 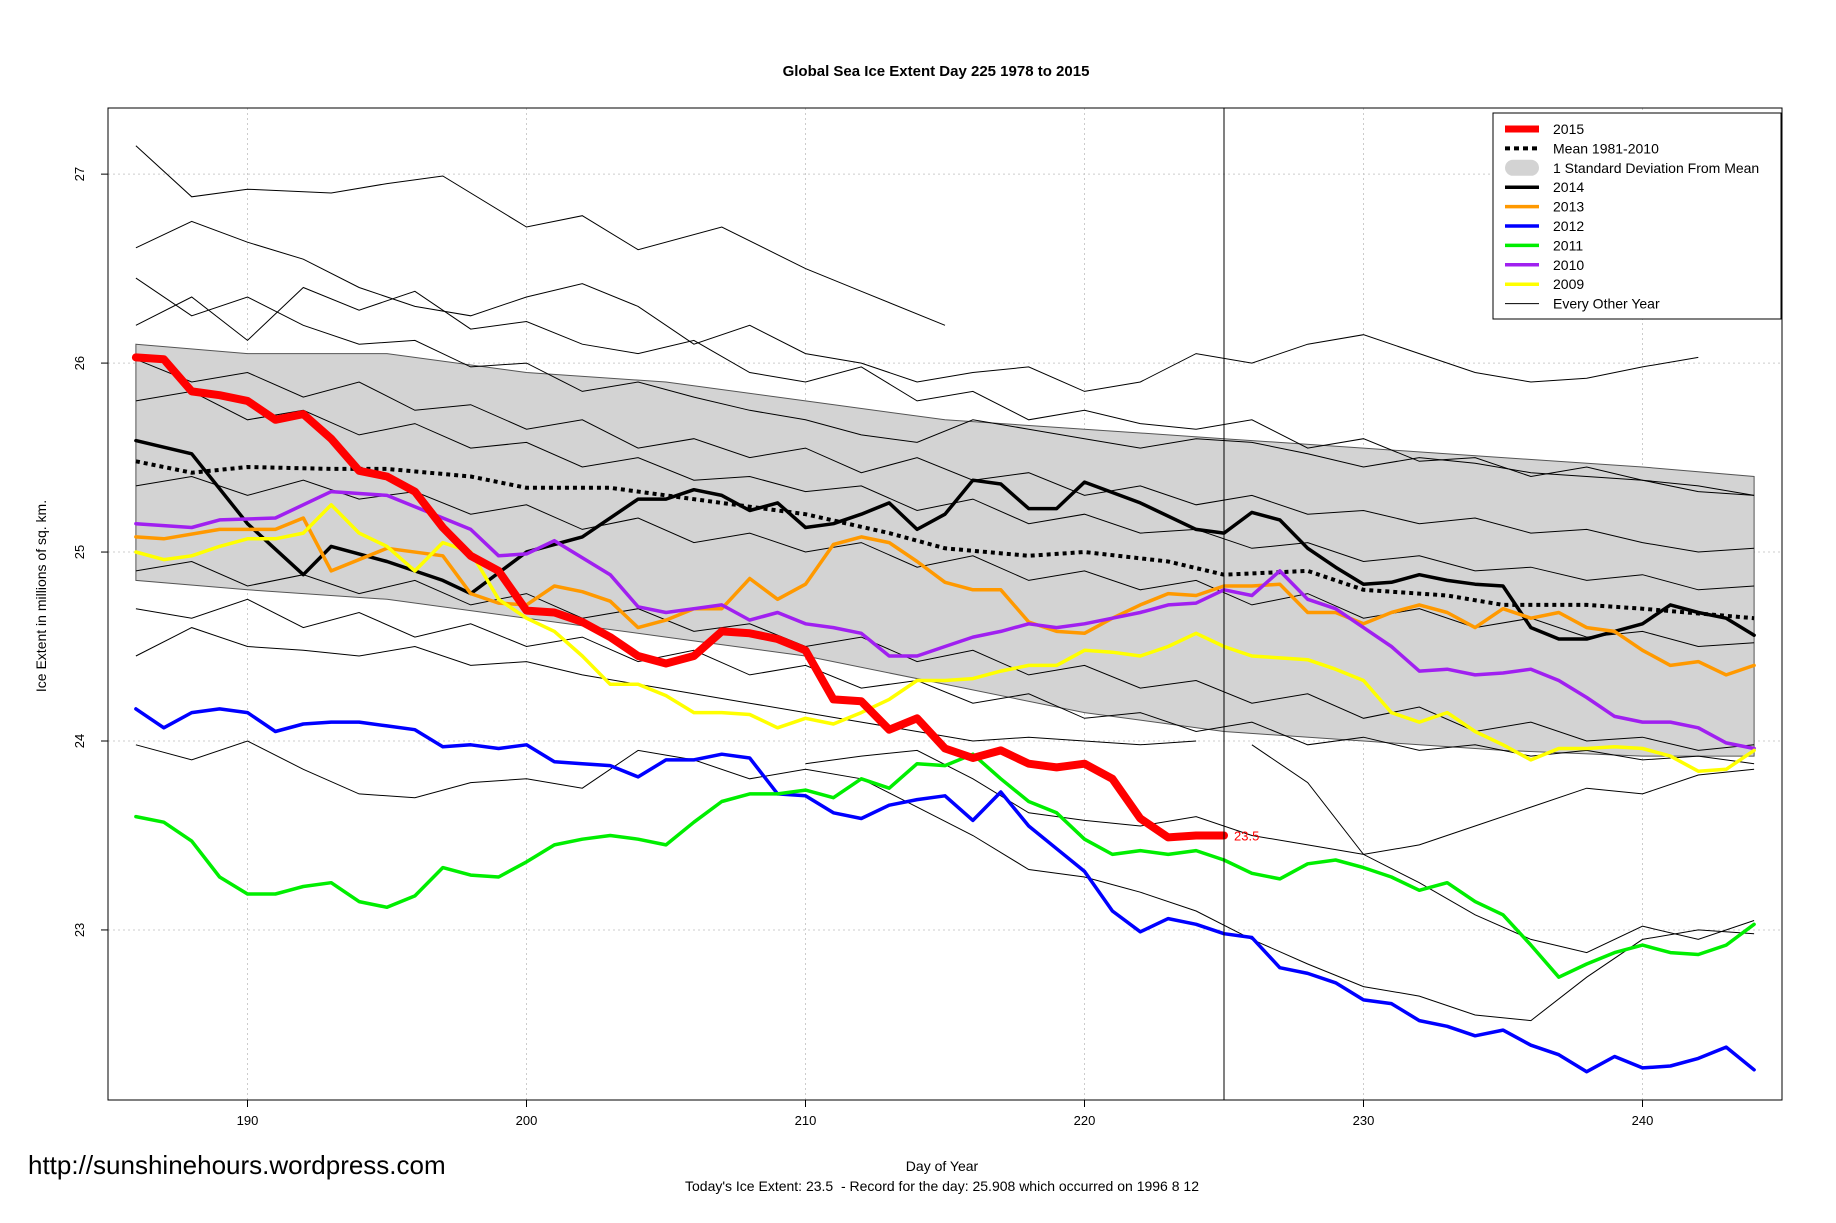 I want to click on x-tick-label: 210, so click(x=806, y=1120).